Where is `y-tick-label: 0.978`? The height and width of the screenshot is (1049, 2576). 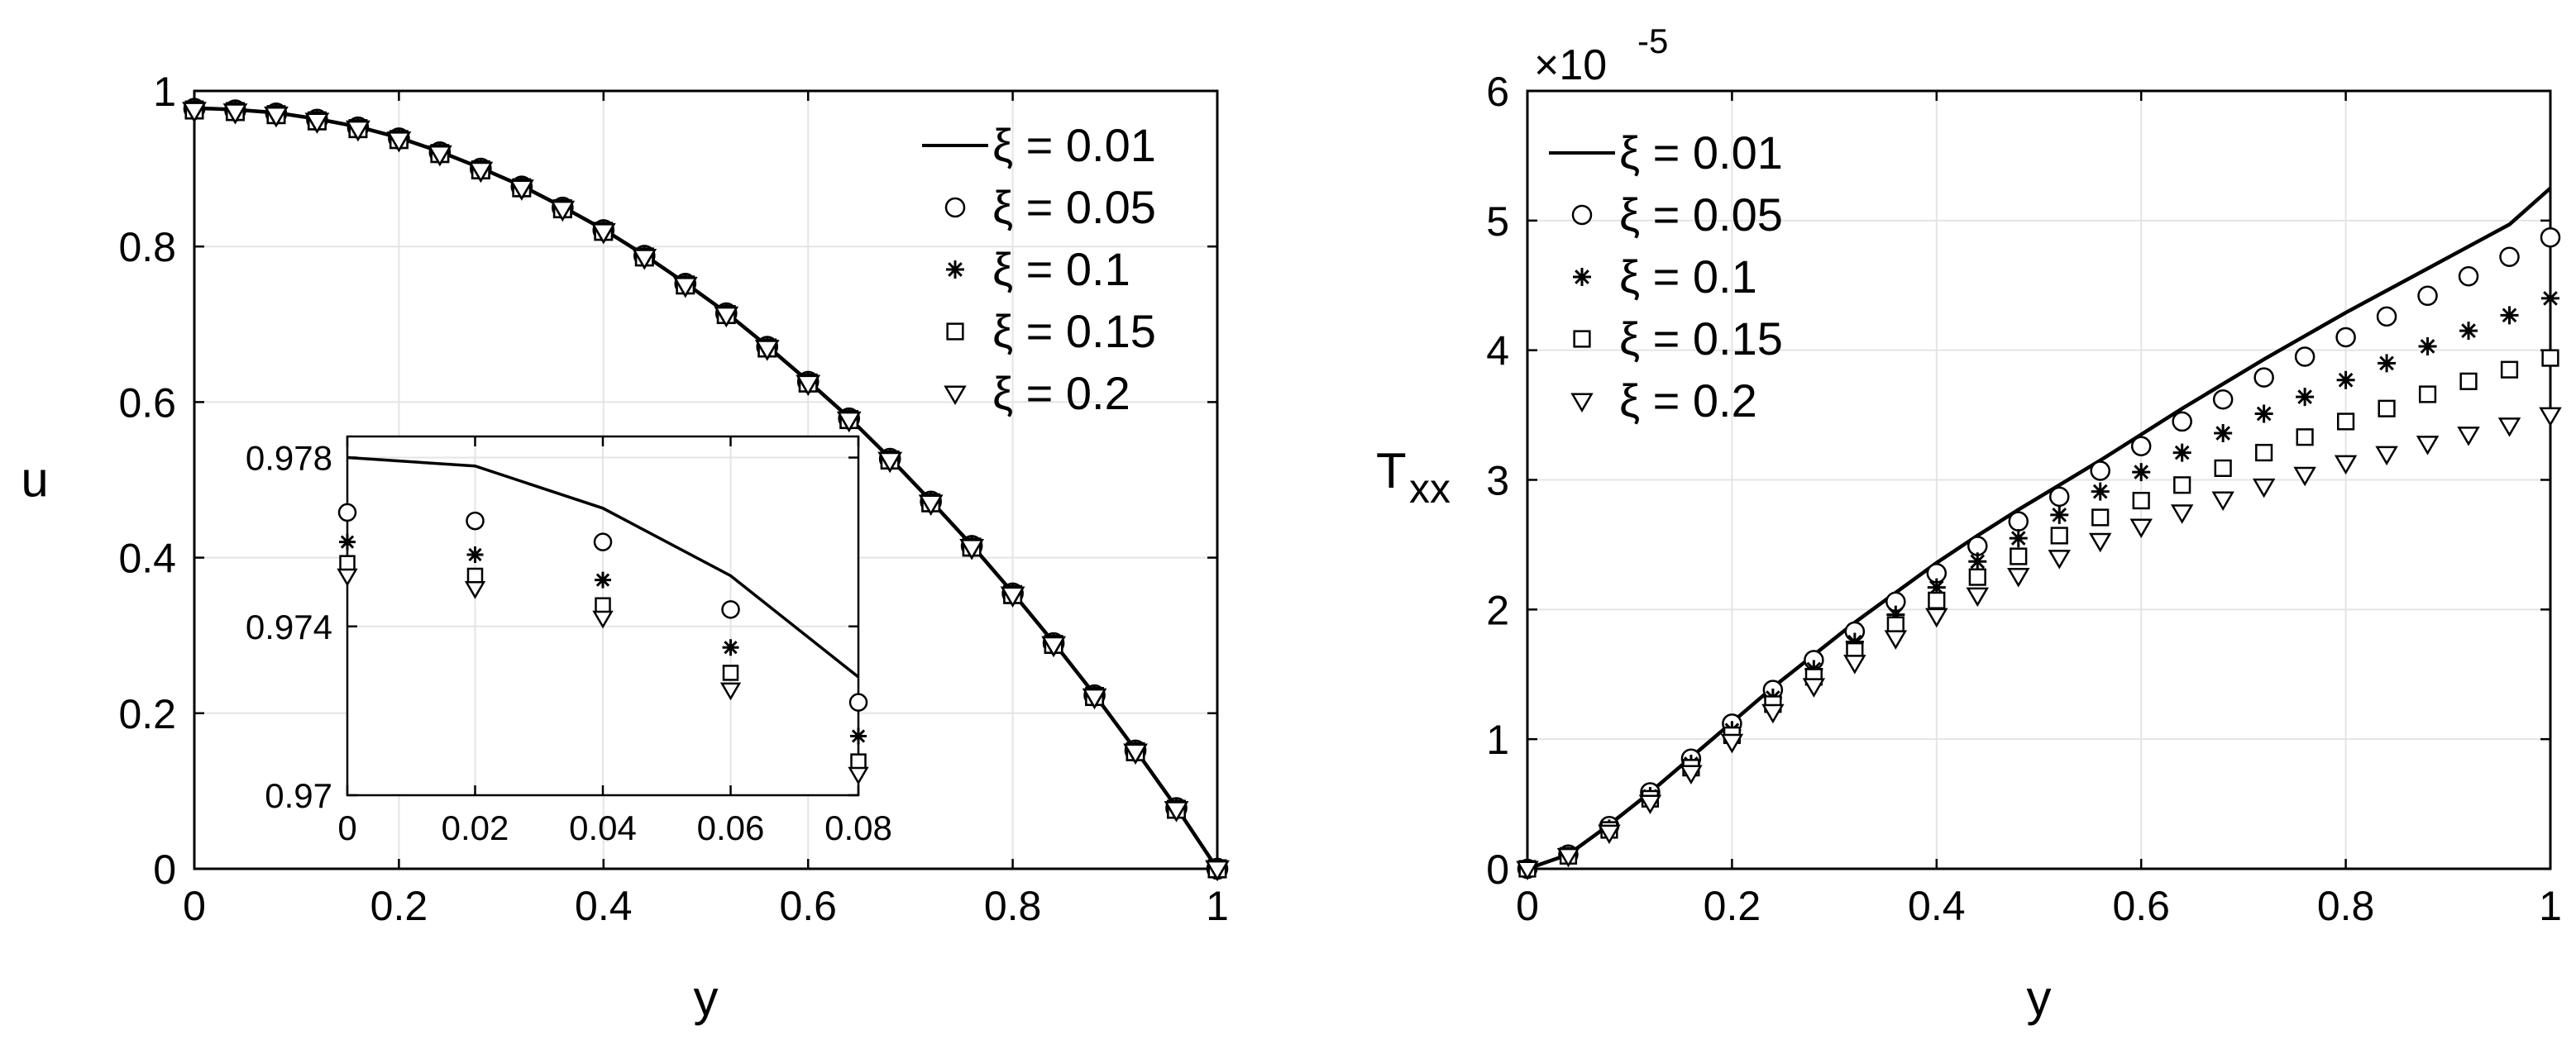
y-tick-label: 0.978 is located at coordinates (289, 458).